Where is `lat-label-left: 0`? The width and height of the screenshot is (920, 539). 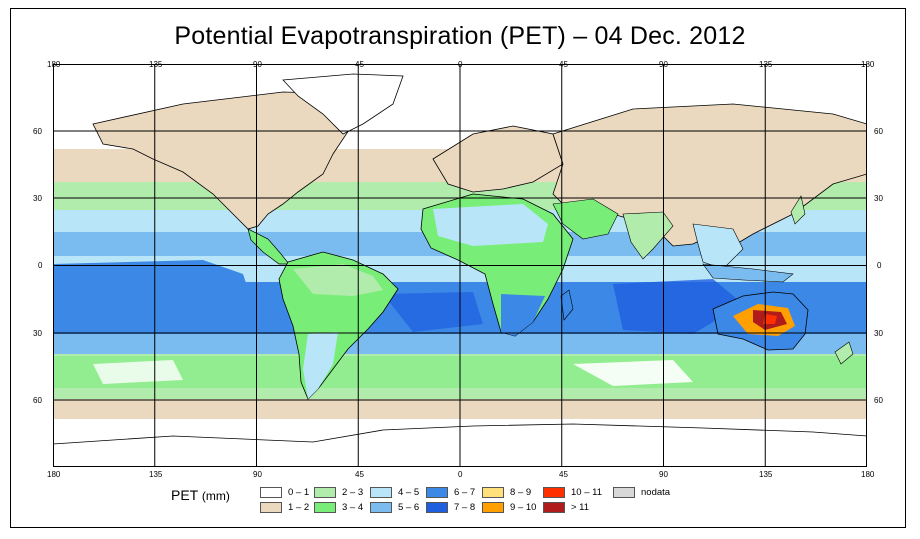 lat-label-left: 0 is located at coordinates (40, 265).